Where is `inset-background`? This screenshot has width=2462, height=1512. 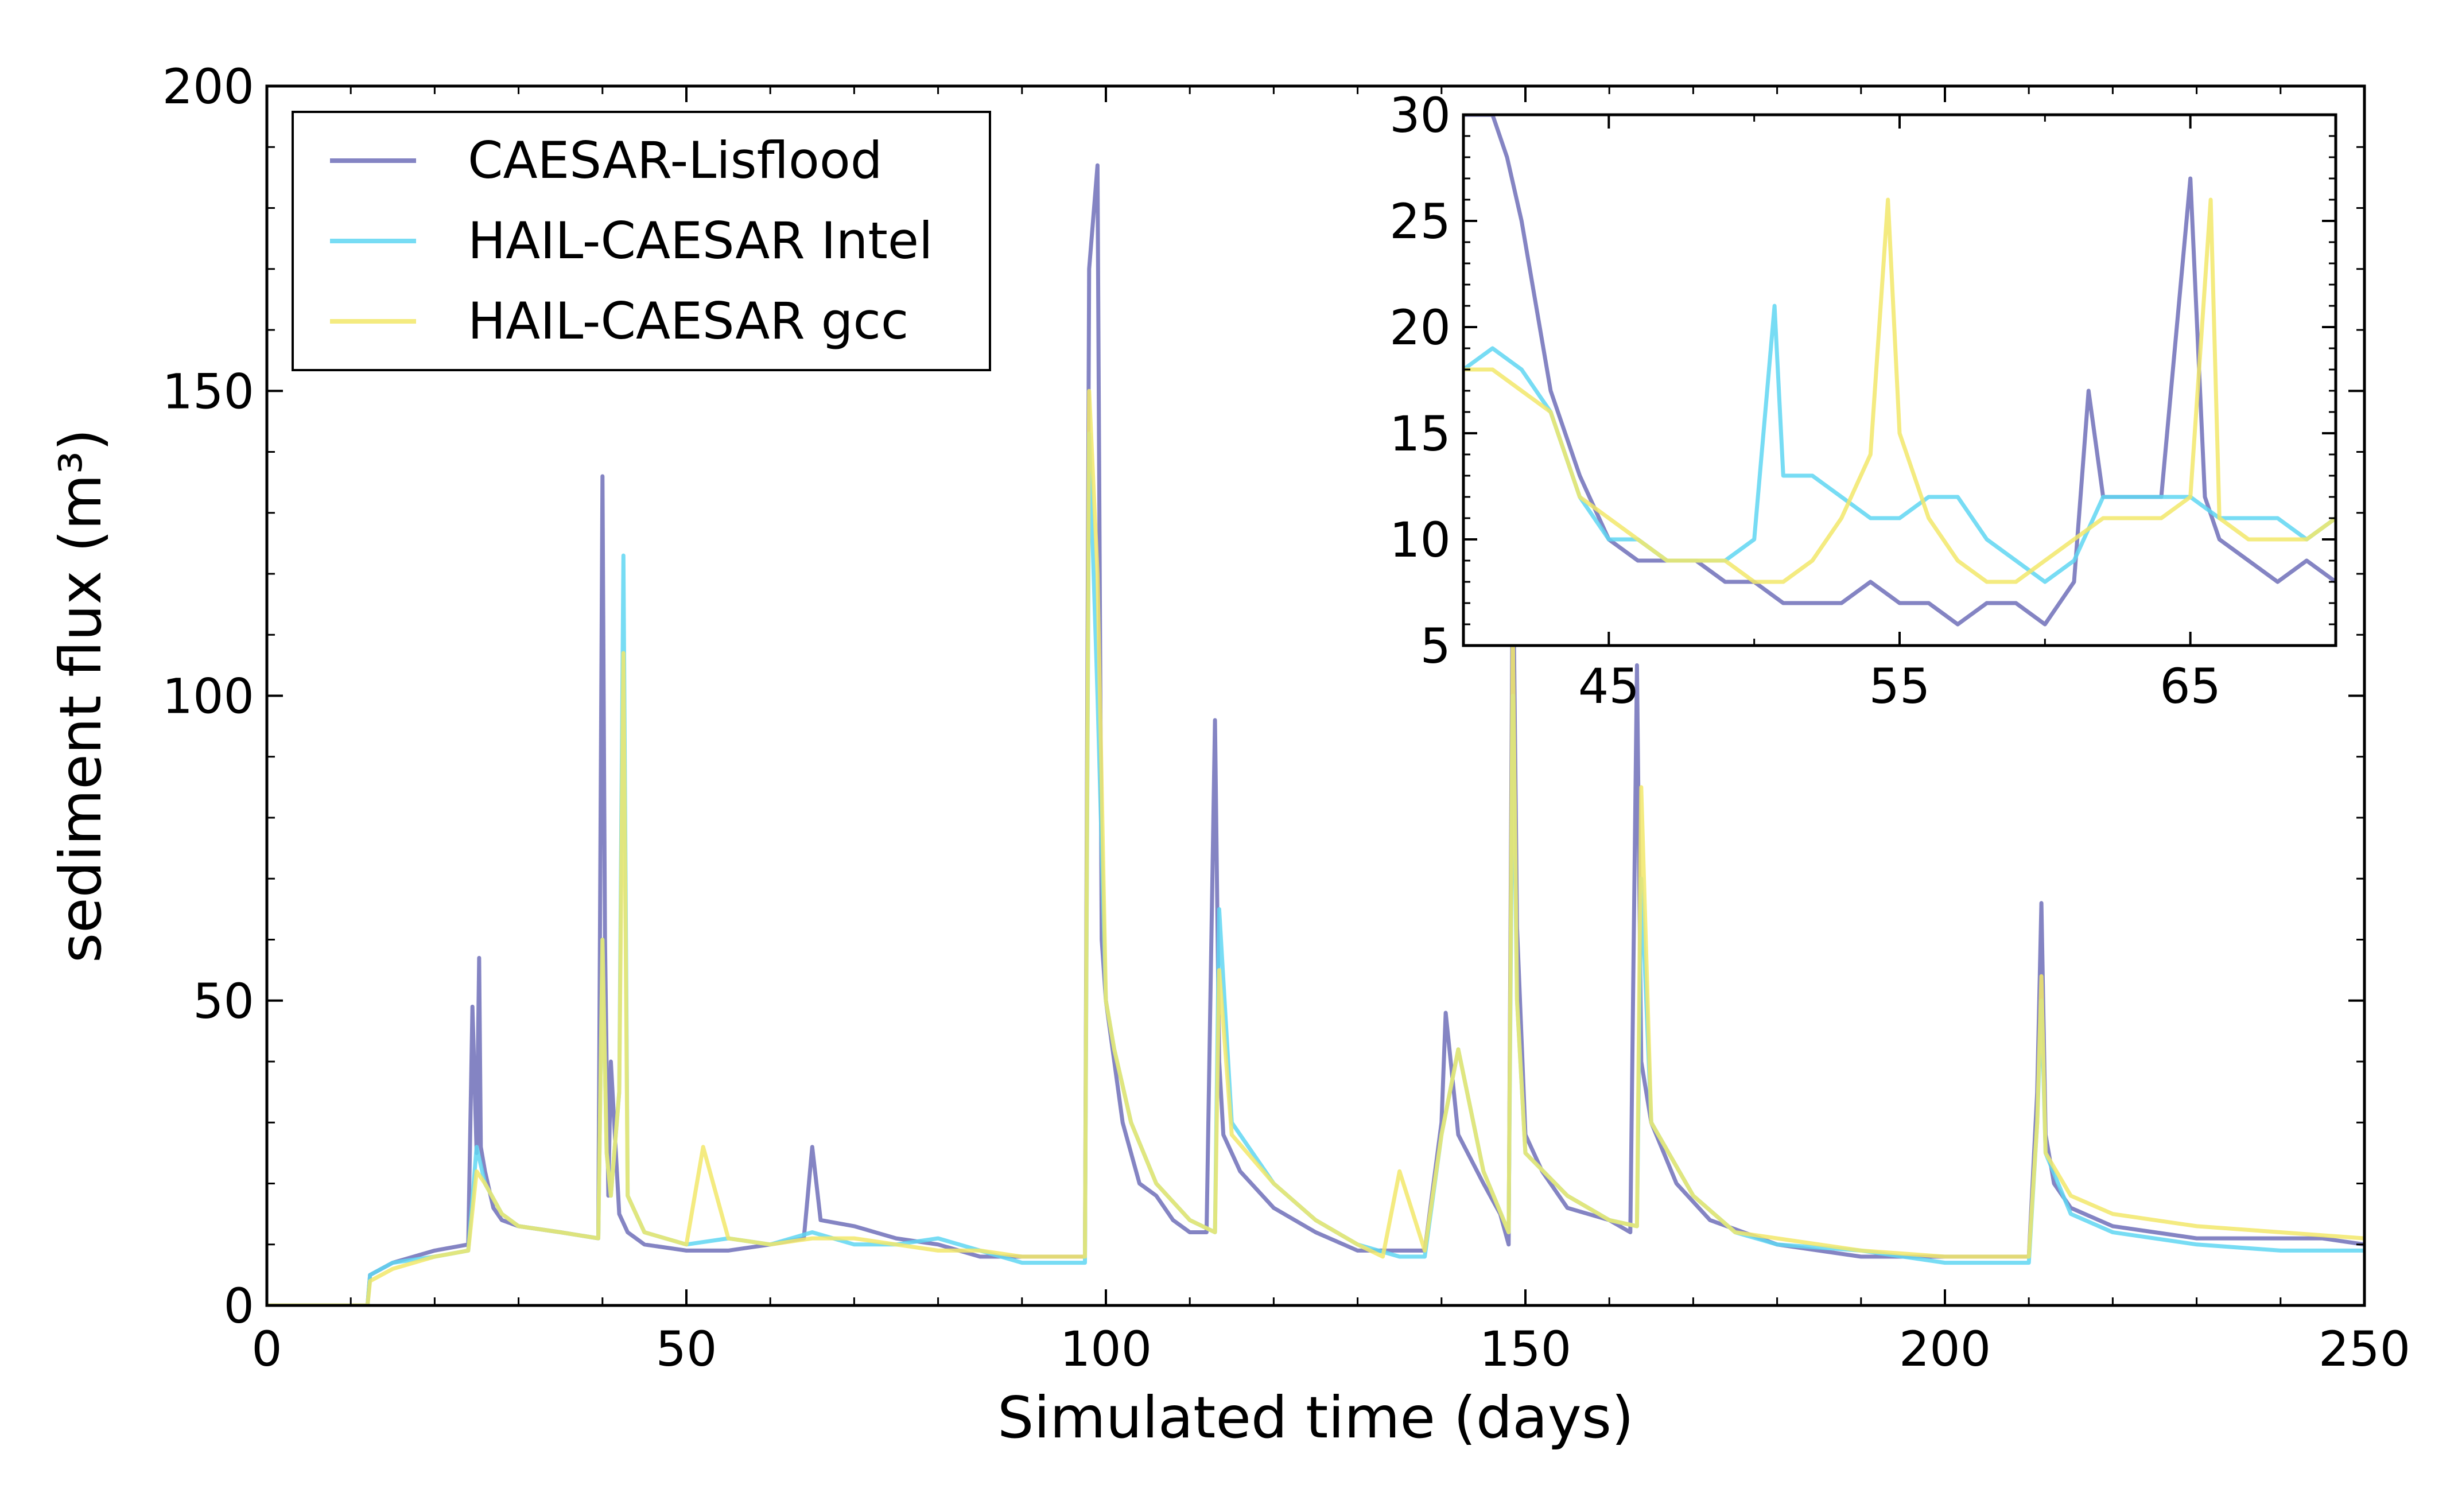 inset-background is located at coordinates (1900, 381).